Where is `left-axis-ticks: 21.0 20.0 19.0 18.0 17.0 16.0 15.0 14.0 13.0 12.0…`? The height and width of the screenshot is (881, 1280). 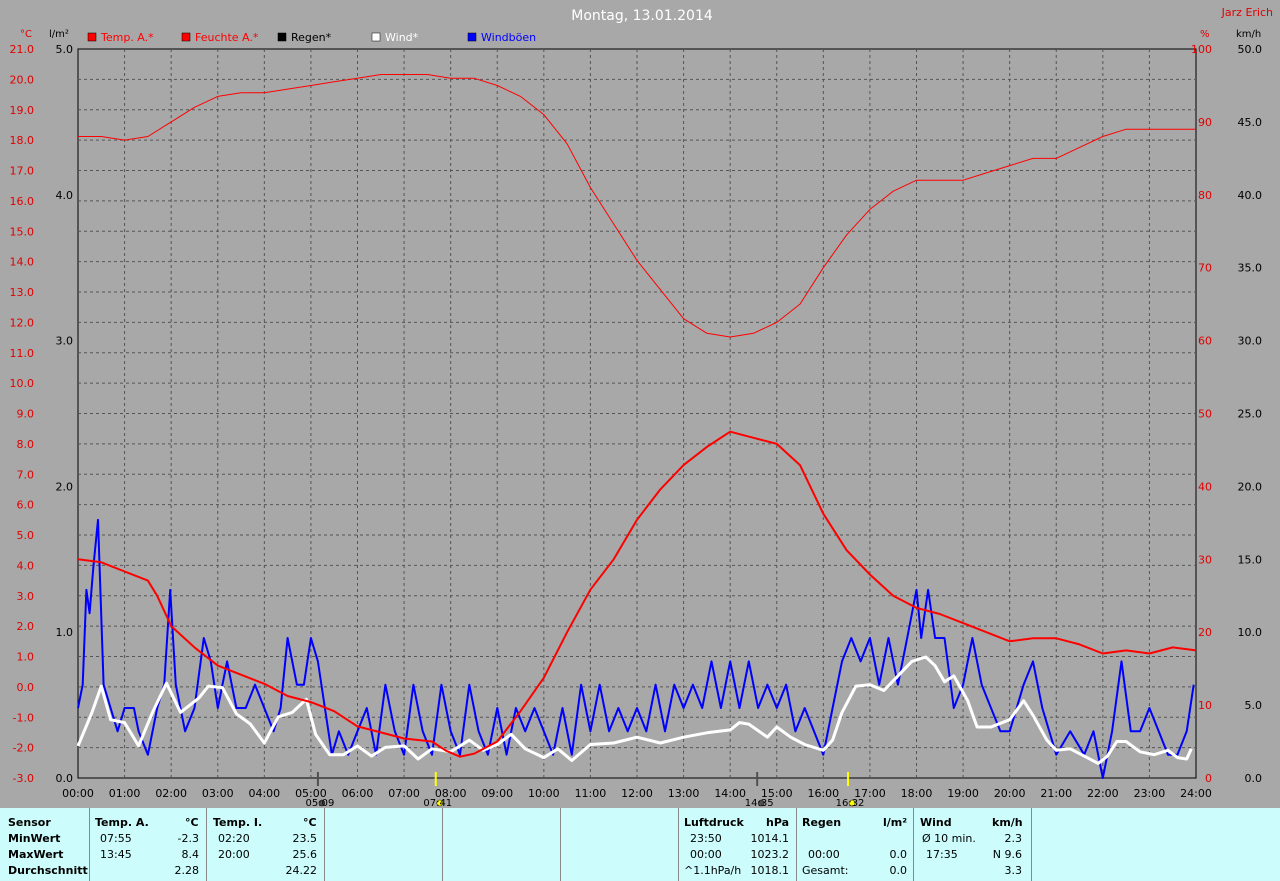 left-axis-ticks: 21.0 20.0 19.0 18.0 17.0 16.0 15.0 14.0 13.0 12.0… is located at coordinates (42, 414).